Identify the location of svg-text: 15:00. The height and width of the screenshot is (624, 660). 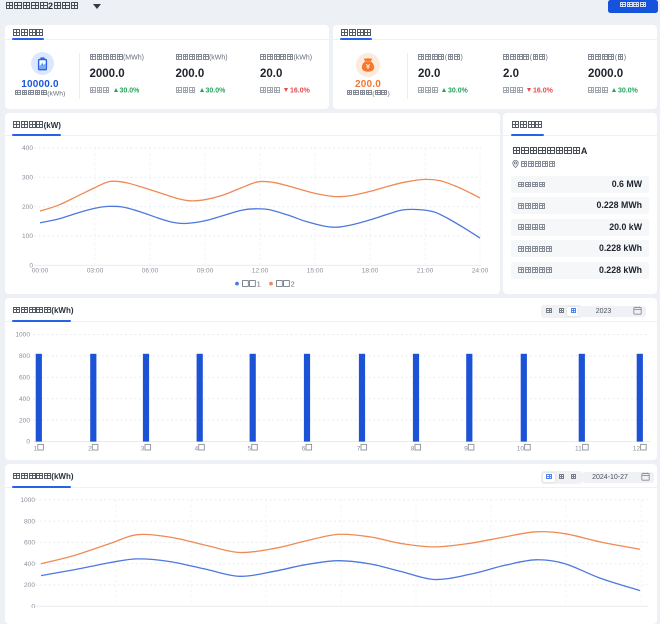
(315, 270).